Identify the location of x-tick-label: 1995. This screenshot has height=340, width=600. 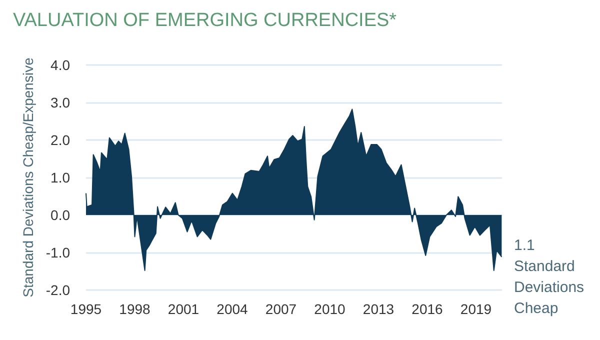
(86, 309).